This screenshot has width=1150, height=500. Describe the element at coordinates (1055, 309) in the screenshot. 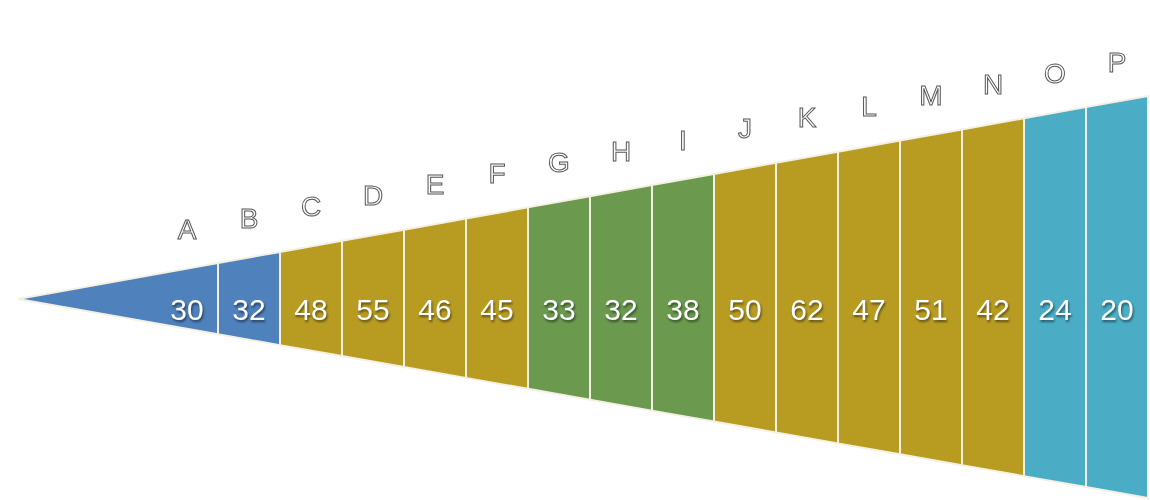

I see `data-label: 24` at that location.